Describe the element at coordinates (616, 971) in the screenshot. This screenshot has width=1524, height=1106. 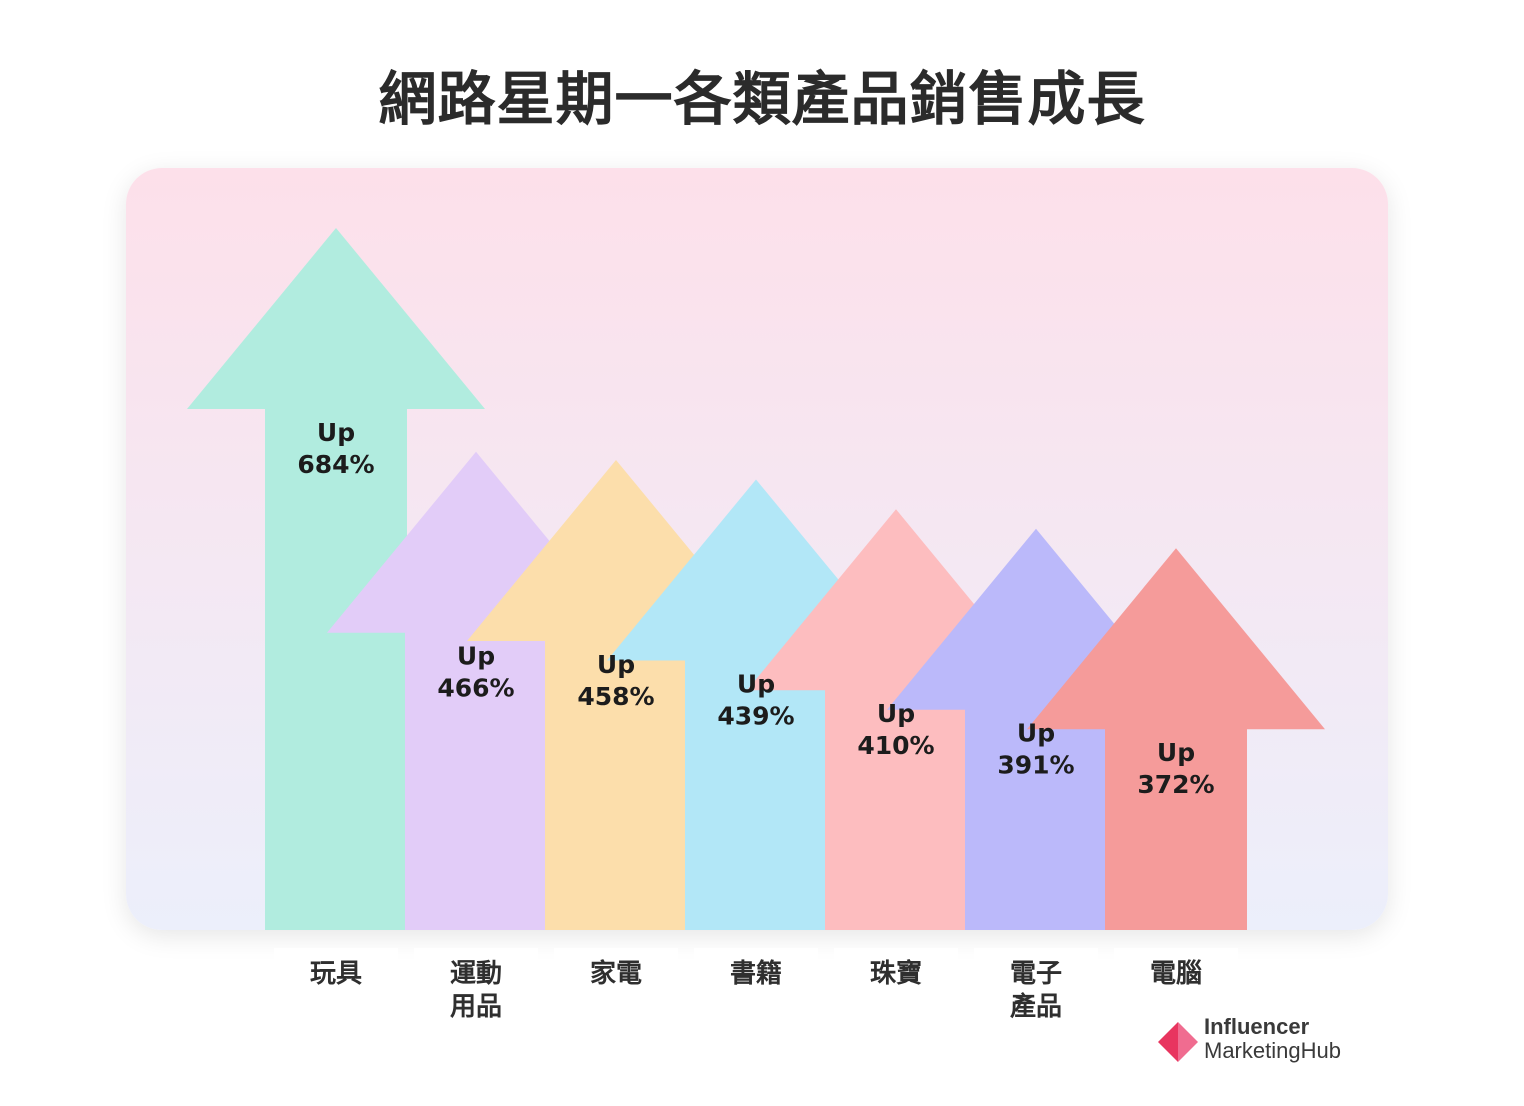
I see `category-label-3: 家電` at that location.